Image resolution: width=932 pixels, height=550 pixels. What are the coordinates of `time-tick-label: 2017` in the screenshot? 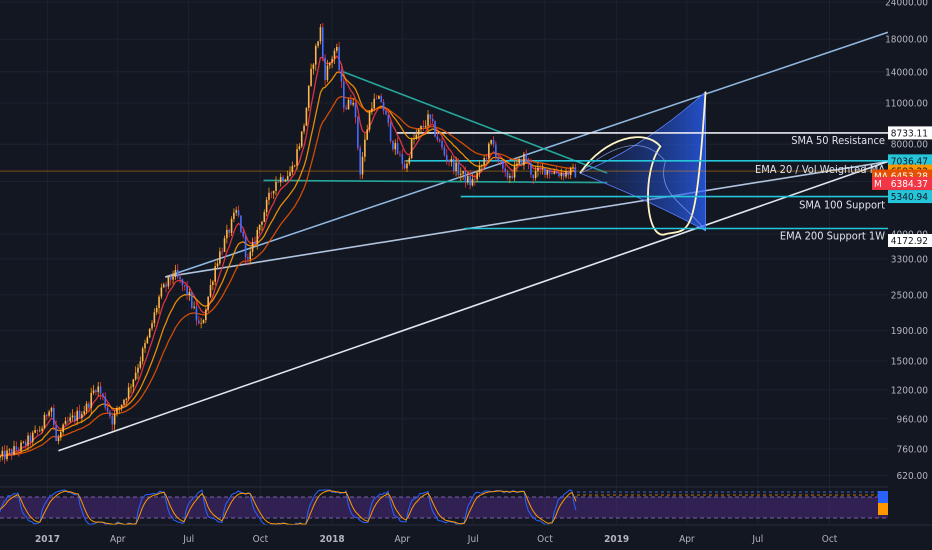 It's located at (47, 539).